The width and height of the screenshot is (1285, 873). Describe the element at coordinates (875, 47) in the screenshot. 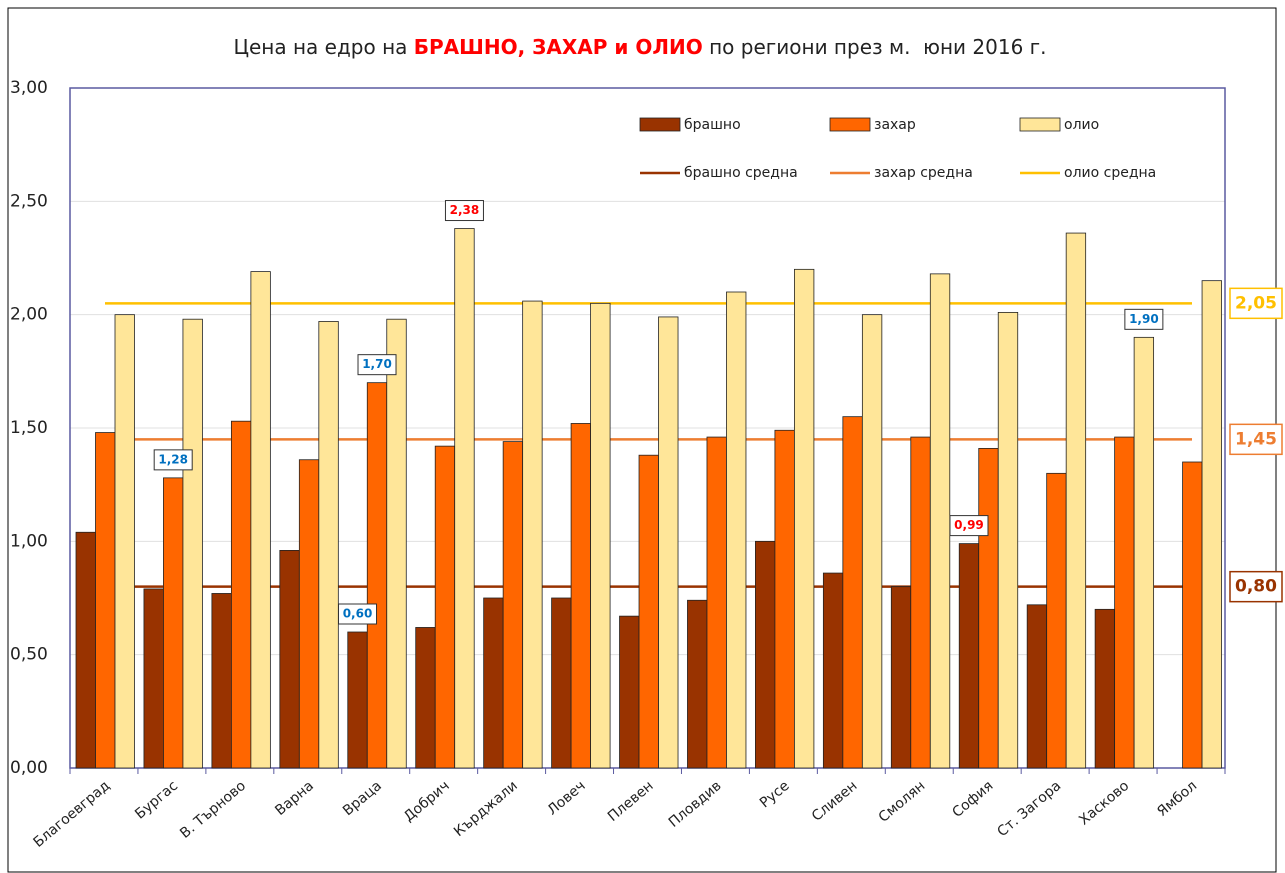

I see `title-after: по региони през м. юни 2016 г.` at that location.